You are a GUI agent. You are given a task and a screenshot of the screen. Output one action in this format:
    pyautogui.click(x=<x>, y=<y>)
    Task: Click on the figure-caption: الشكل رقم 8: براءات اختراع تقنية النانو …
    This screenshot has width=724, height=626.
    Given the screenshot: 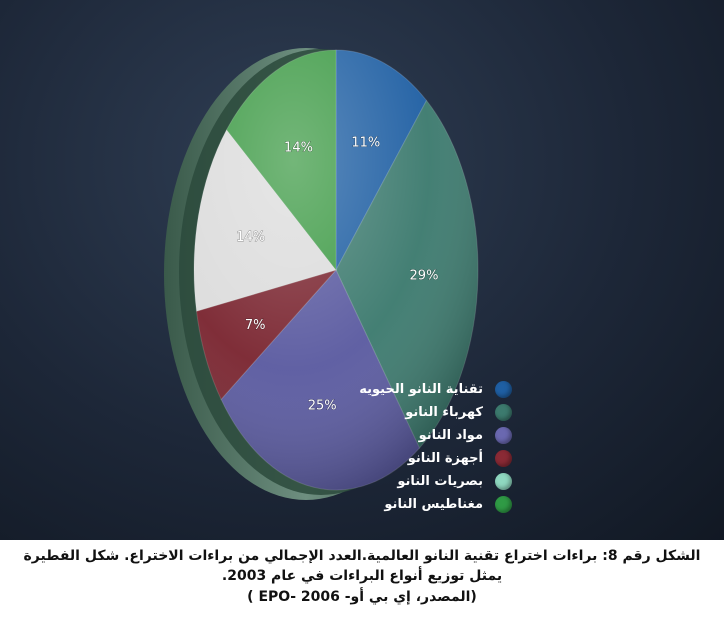 What is the action you would take?
    pyautogui.click(x=362, y=577)
    